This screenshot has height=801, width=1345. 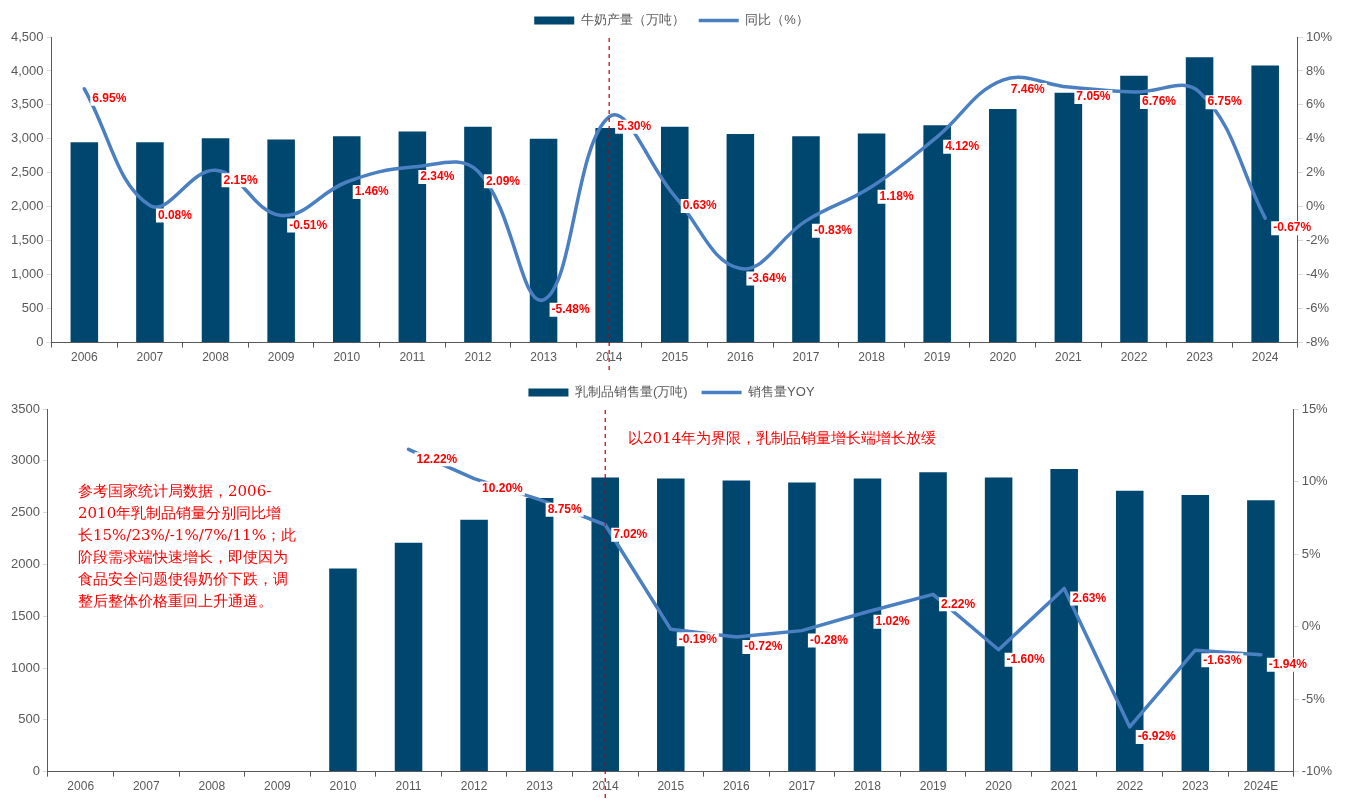 What do you see at coordinates (27, 206) in the screenshot?
I see `y-tick-label: 2,000` at bounding box center [27, 206].